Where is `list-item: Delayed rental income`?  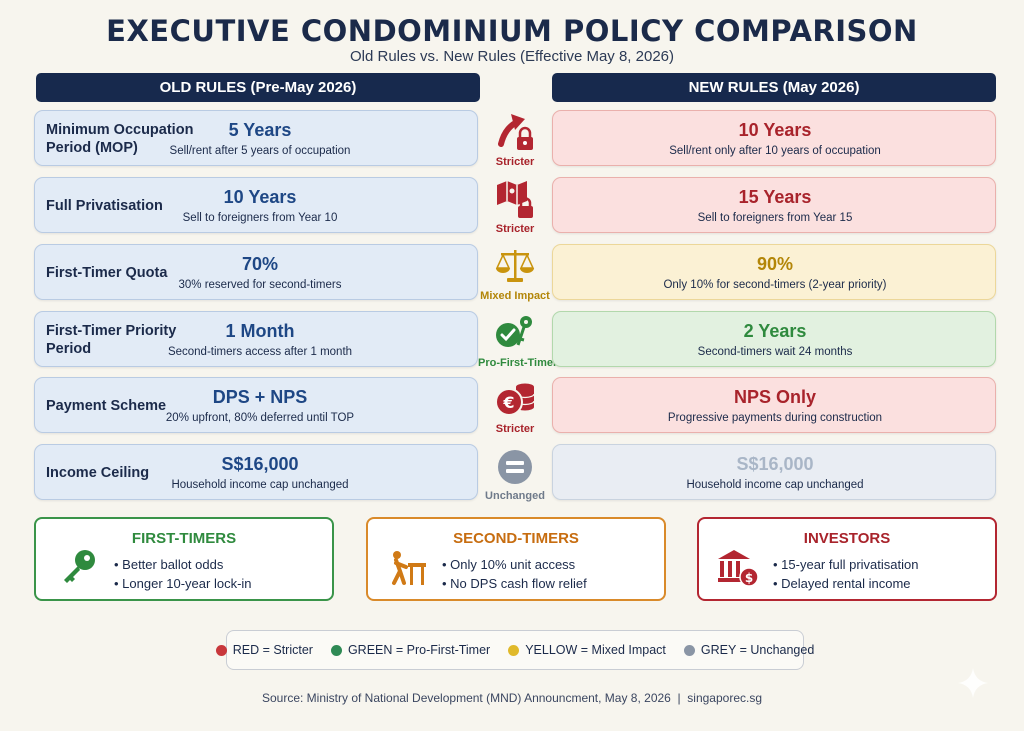 list-item: Delayed rental income is located at coordinates (845, 583).